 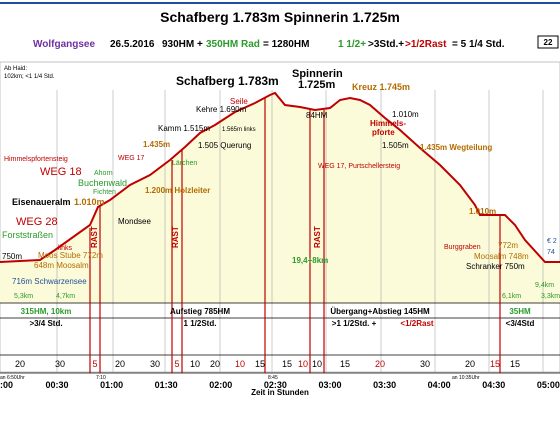 What do you see at coordinates (6, 385) in the screenshot?
I see `time-label: :00` at bounding box center [6, 385].